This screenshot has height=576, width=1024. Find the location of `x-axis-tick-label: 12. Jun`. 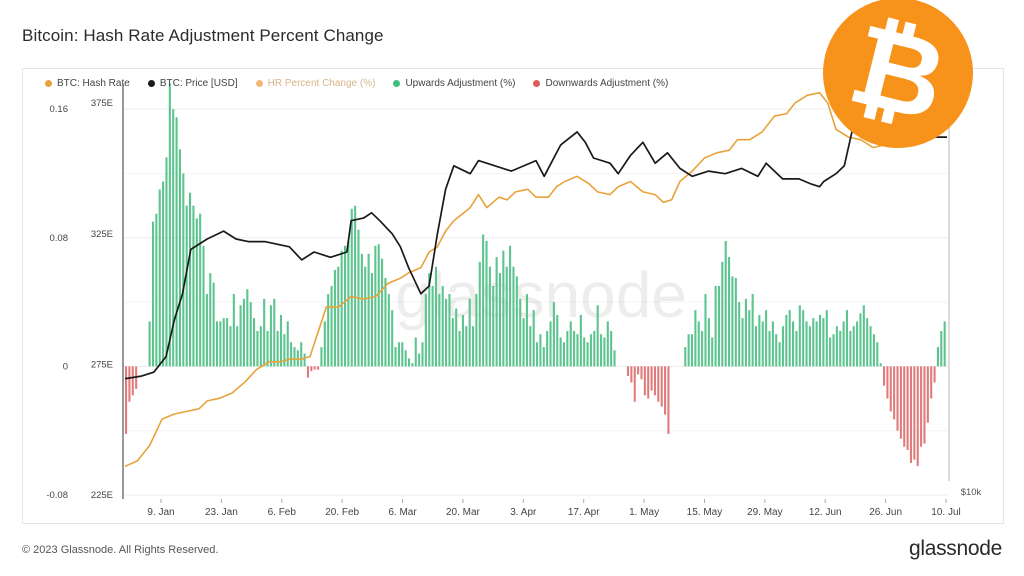

x-axis-tick-label: 12. Jun is located at coordinates (825, 512).